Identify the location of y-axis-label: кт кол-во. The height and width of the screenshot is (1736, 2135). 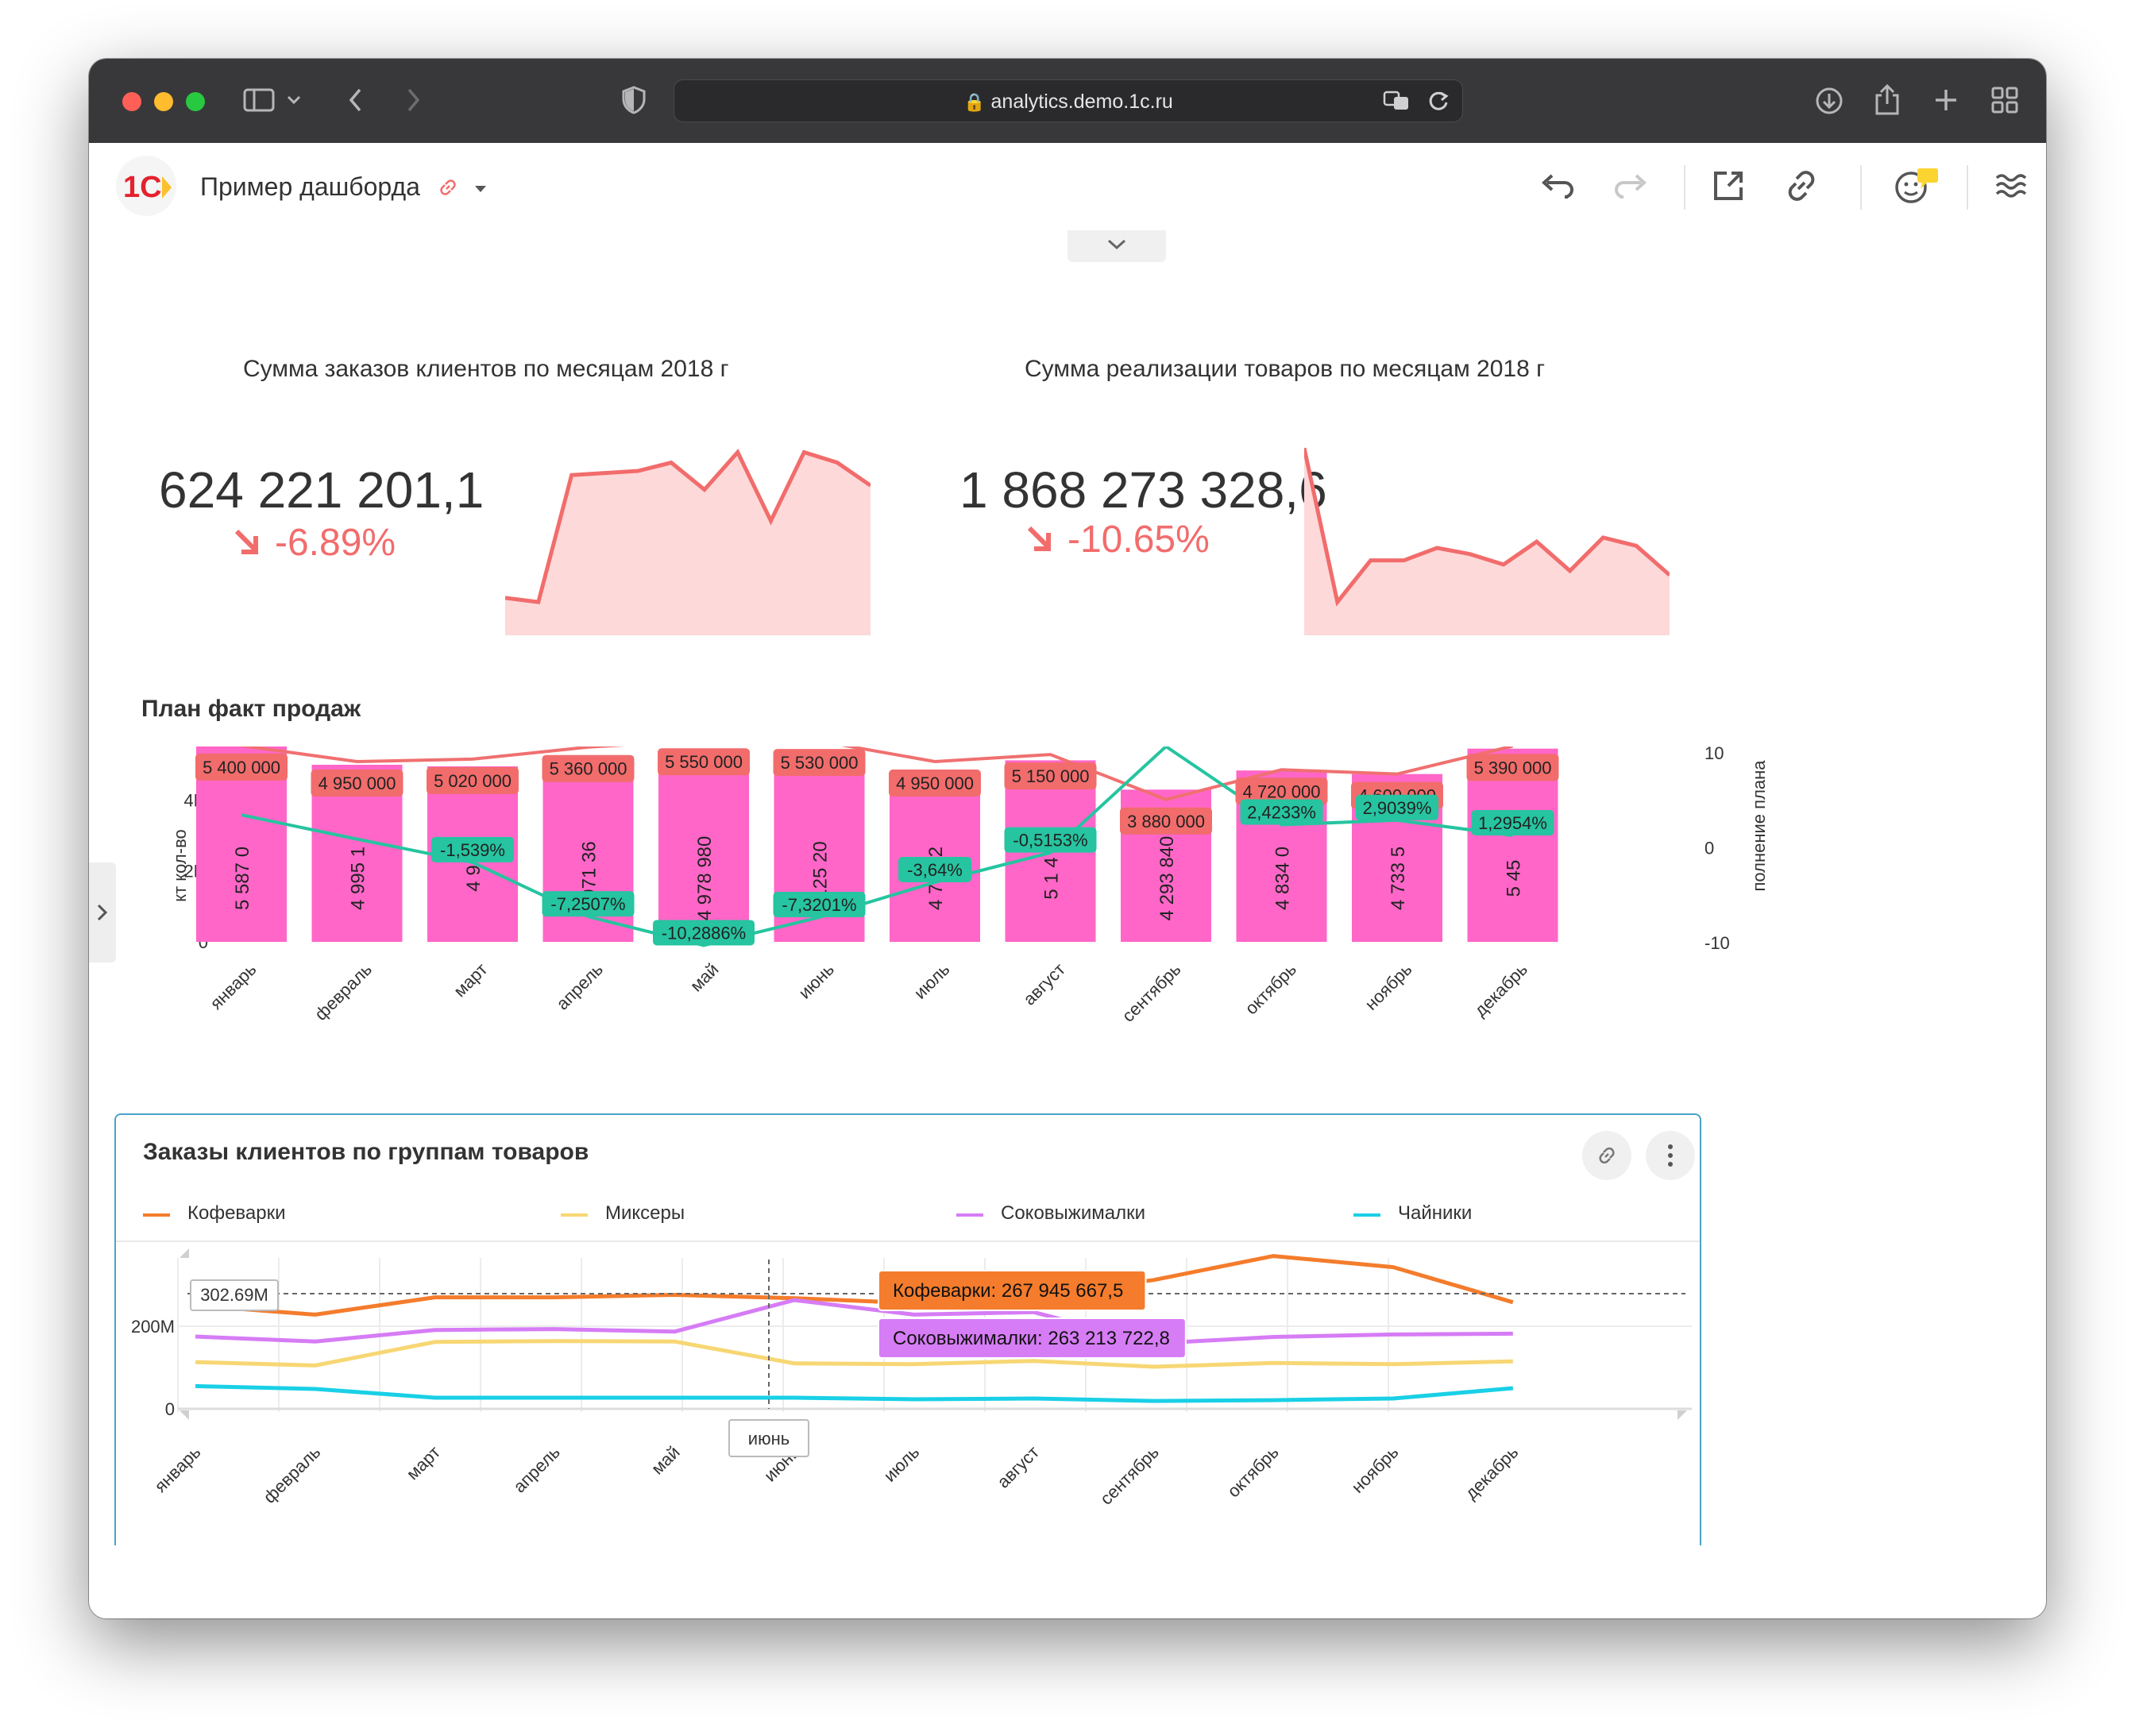
(180, 865).